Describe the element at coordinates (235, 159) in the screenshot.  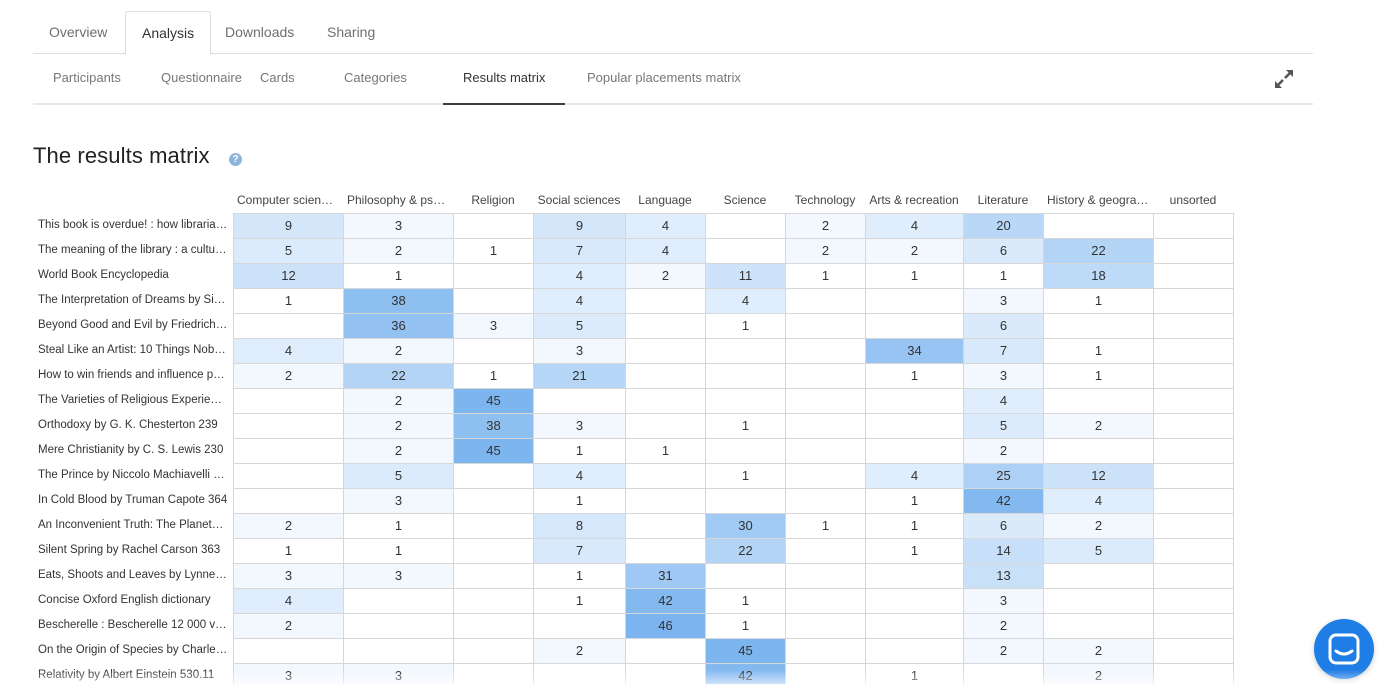
I see `help-icon: ?` at that location.